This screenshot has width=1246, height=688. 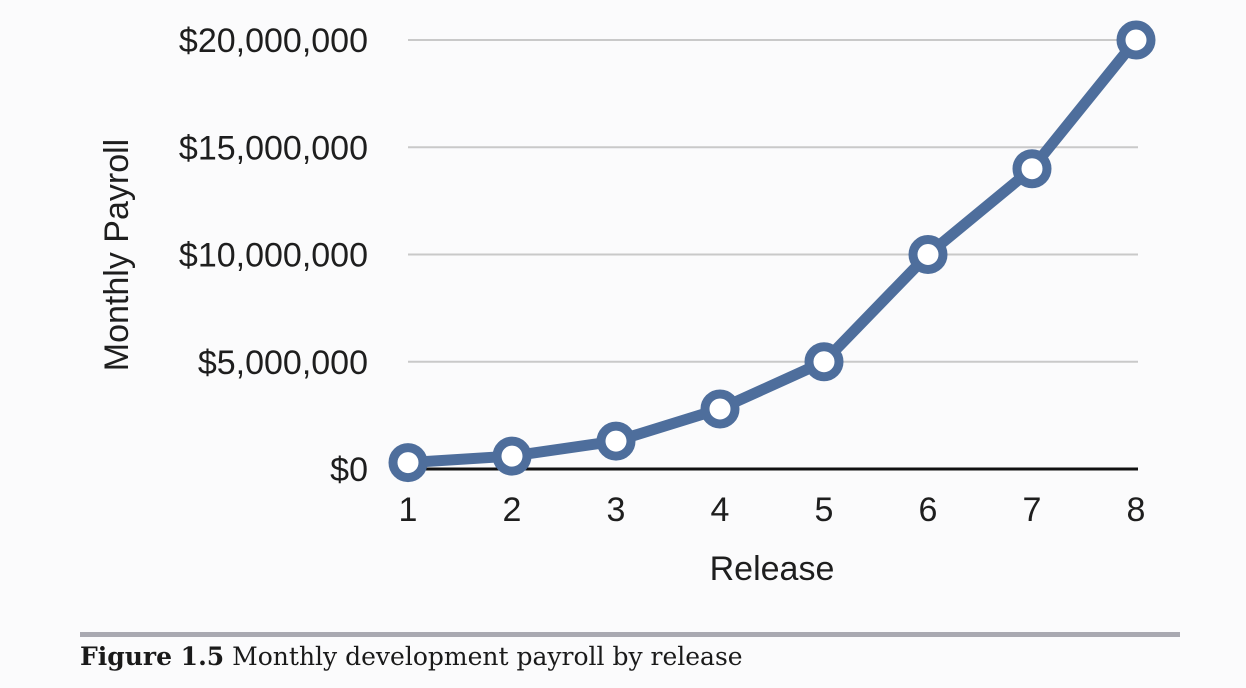 I want to click on figure-label: Figure 1.5, so click(x=152, y=656).